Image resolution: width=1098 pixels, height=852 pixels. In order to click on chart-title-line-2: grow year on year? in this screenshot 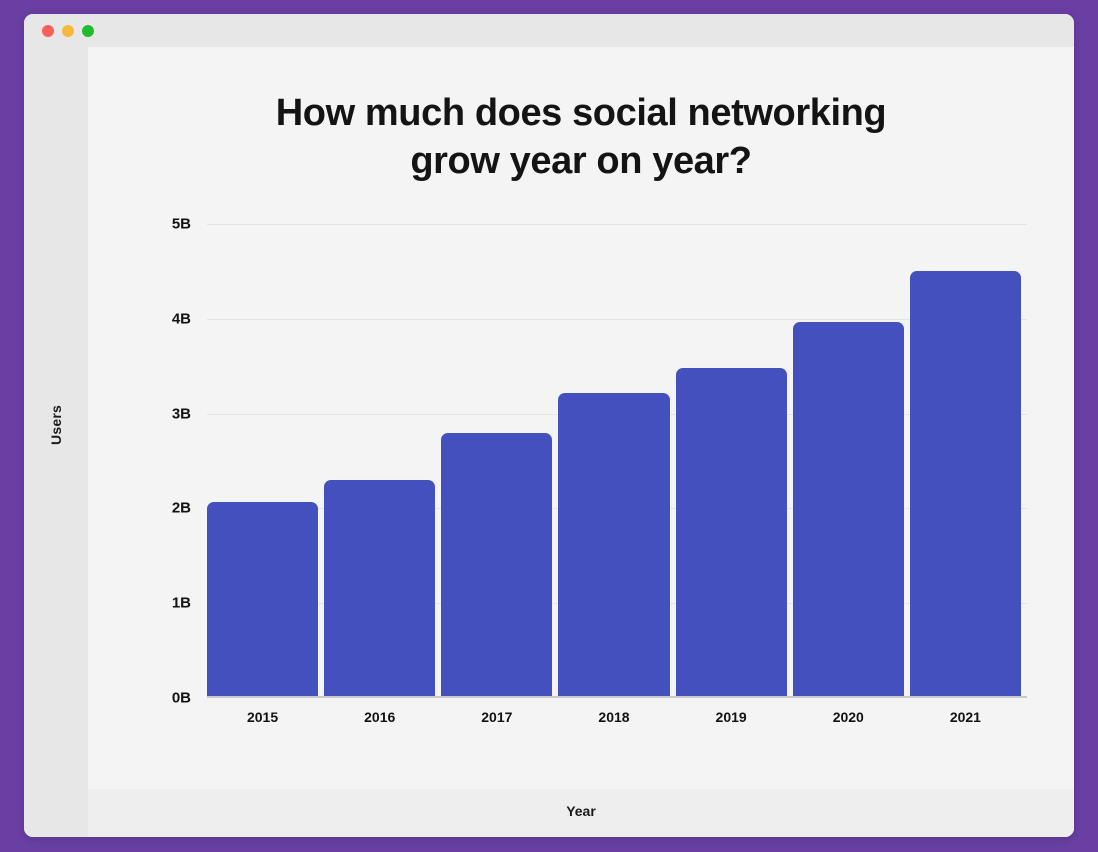, I will do `click(581, 161)`.